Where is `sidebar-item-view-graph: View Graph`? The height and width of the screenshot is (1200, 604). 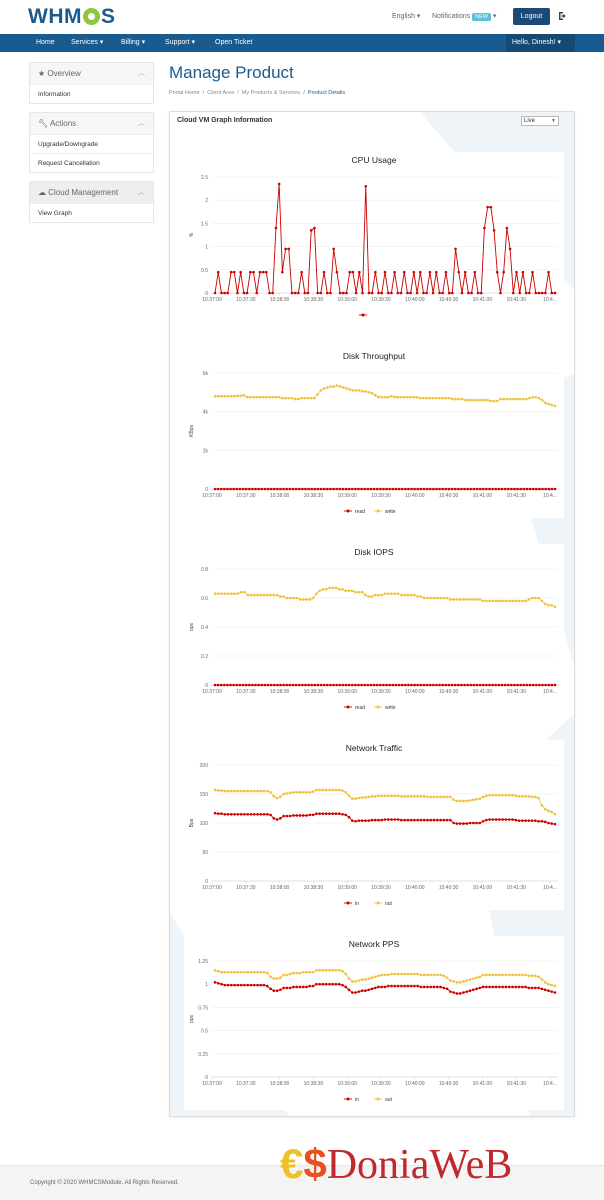 sidebar-item-view-graph: View Graph is located at coordinates (91, 212).